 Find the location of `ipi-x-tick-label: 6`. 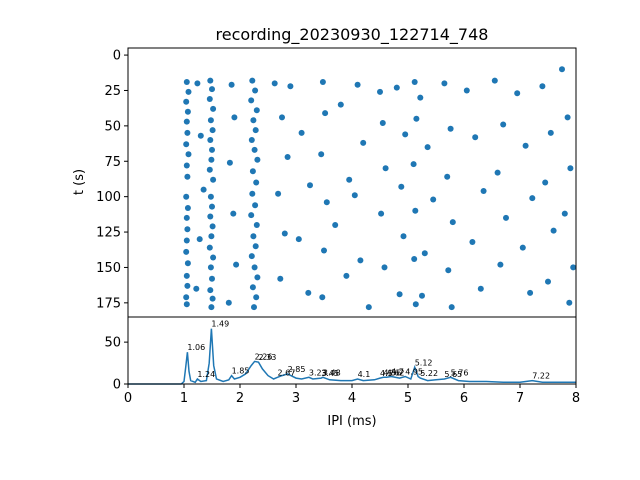

ipi-x-tick-label: 6 is located at coordinates (464, 398).